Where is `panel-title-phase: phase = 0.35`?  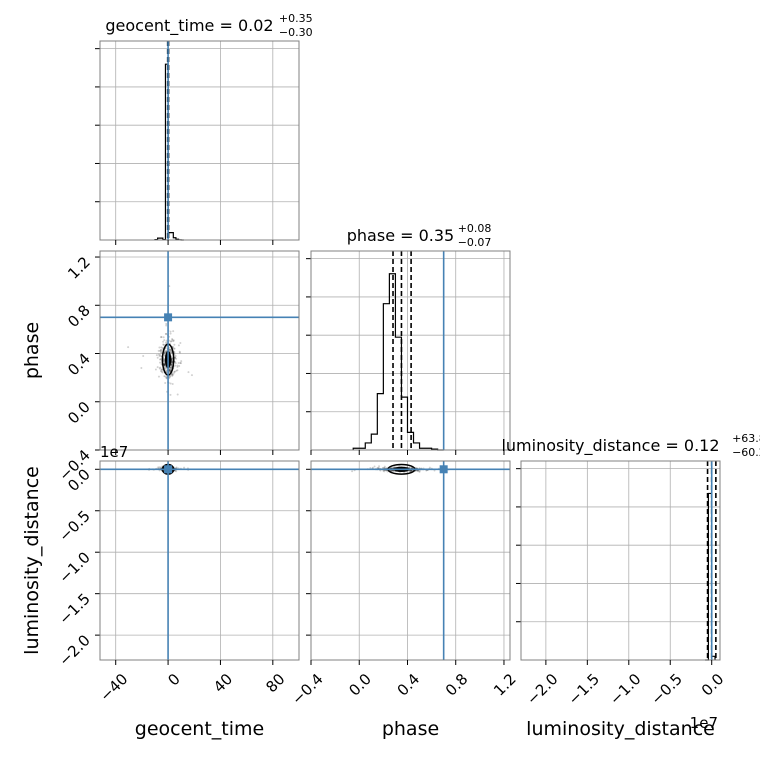
panel-title-phase: phase = 0.35 is located at coordinates (400, 235).